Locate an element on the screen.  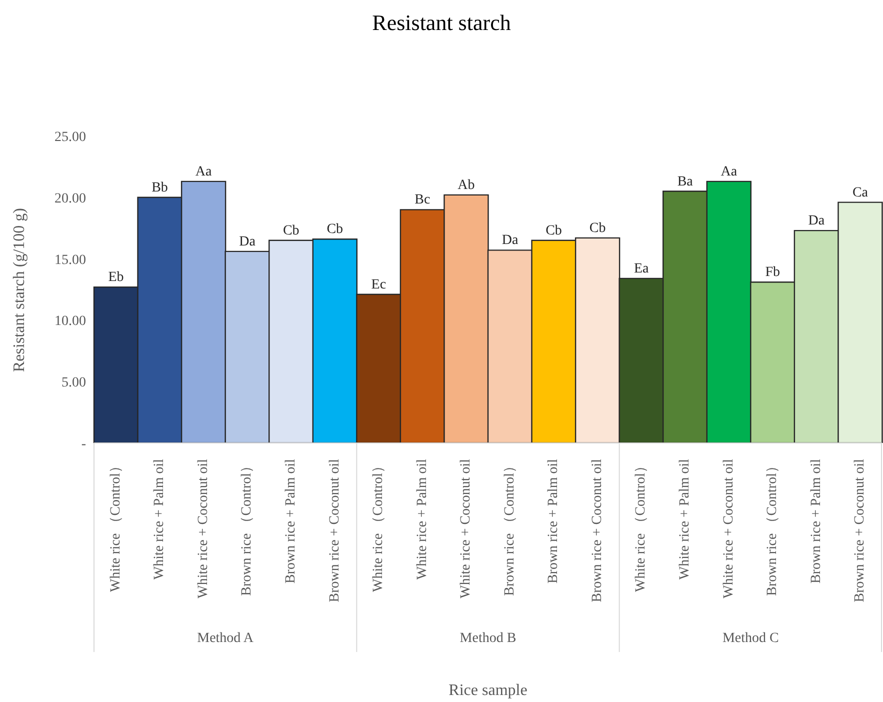
data-label: Ab is located at coordinates (466, 185).